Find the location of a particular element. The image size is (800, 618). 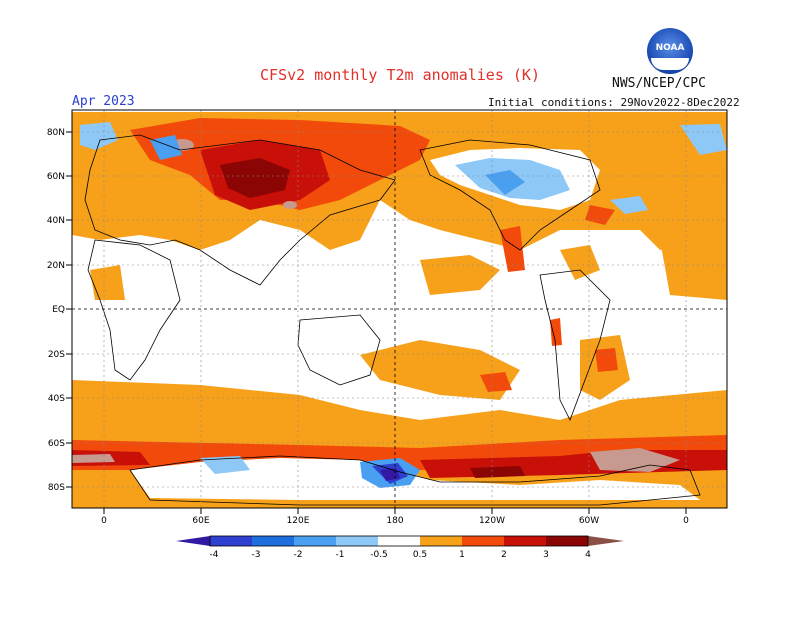

lat-label: 20N is located at coordinates (56, 266).